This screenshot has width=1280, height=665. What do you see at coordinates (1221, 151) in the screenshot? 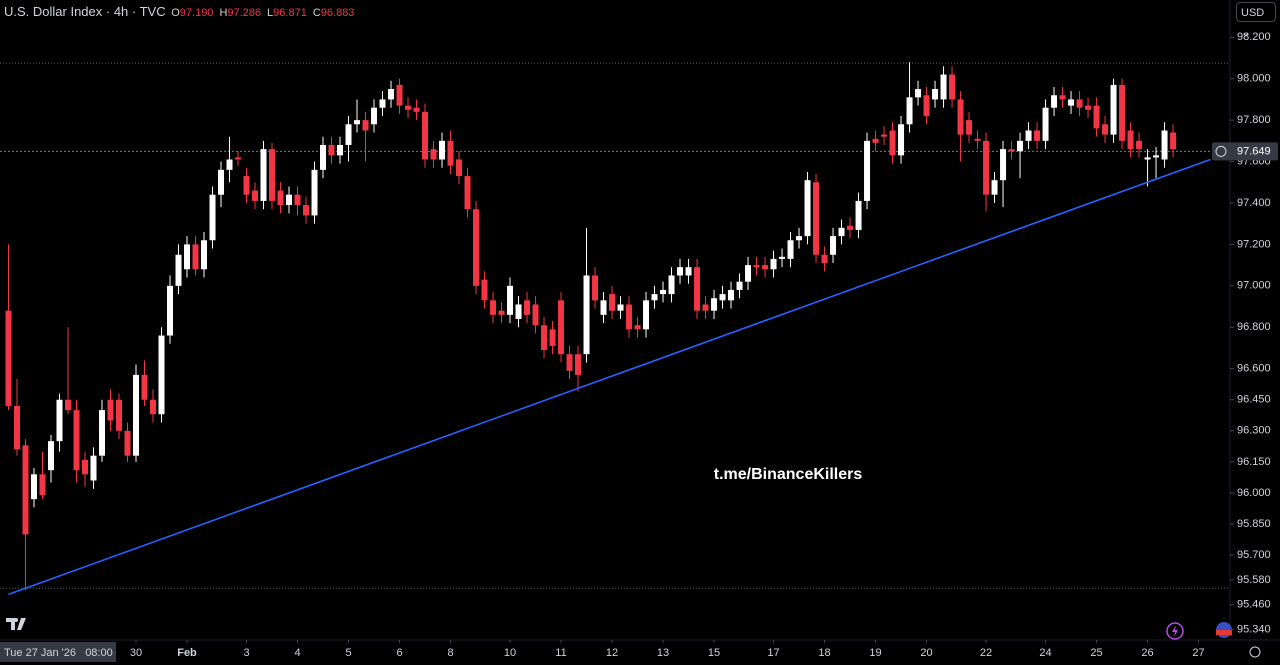
I see `last-price-plus` at bounding box center [1221, 151].